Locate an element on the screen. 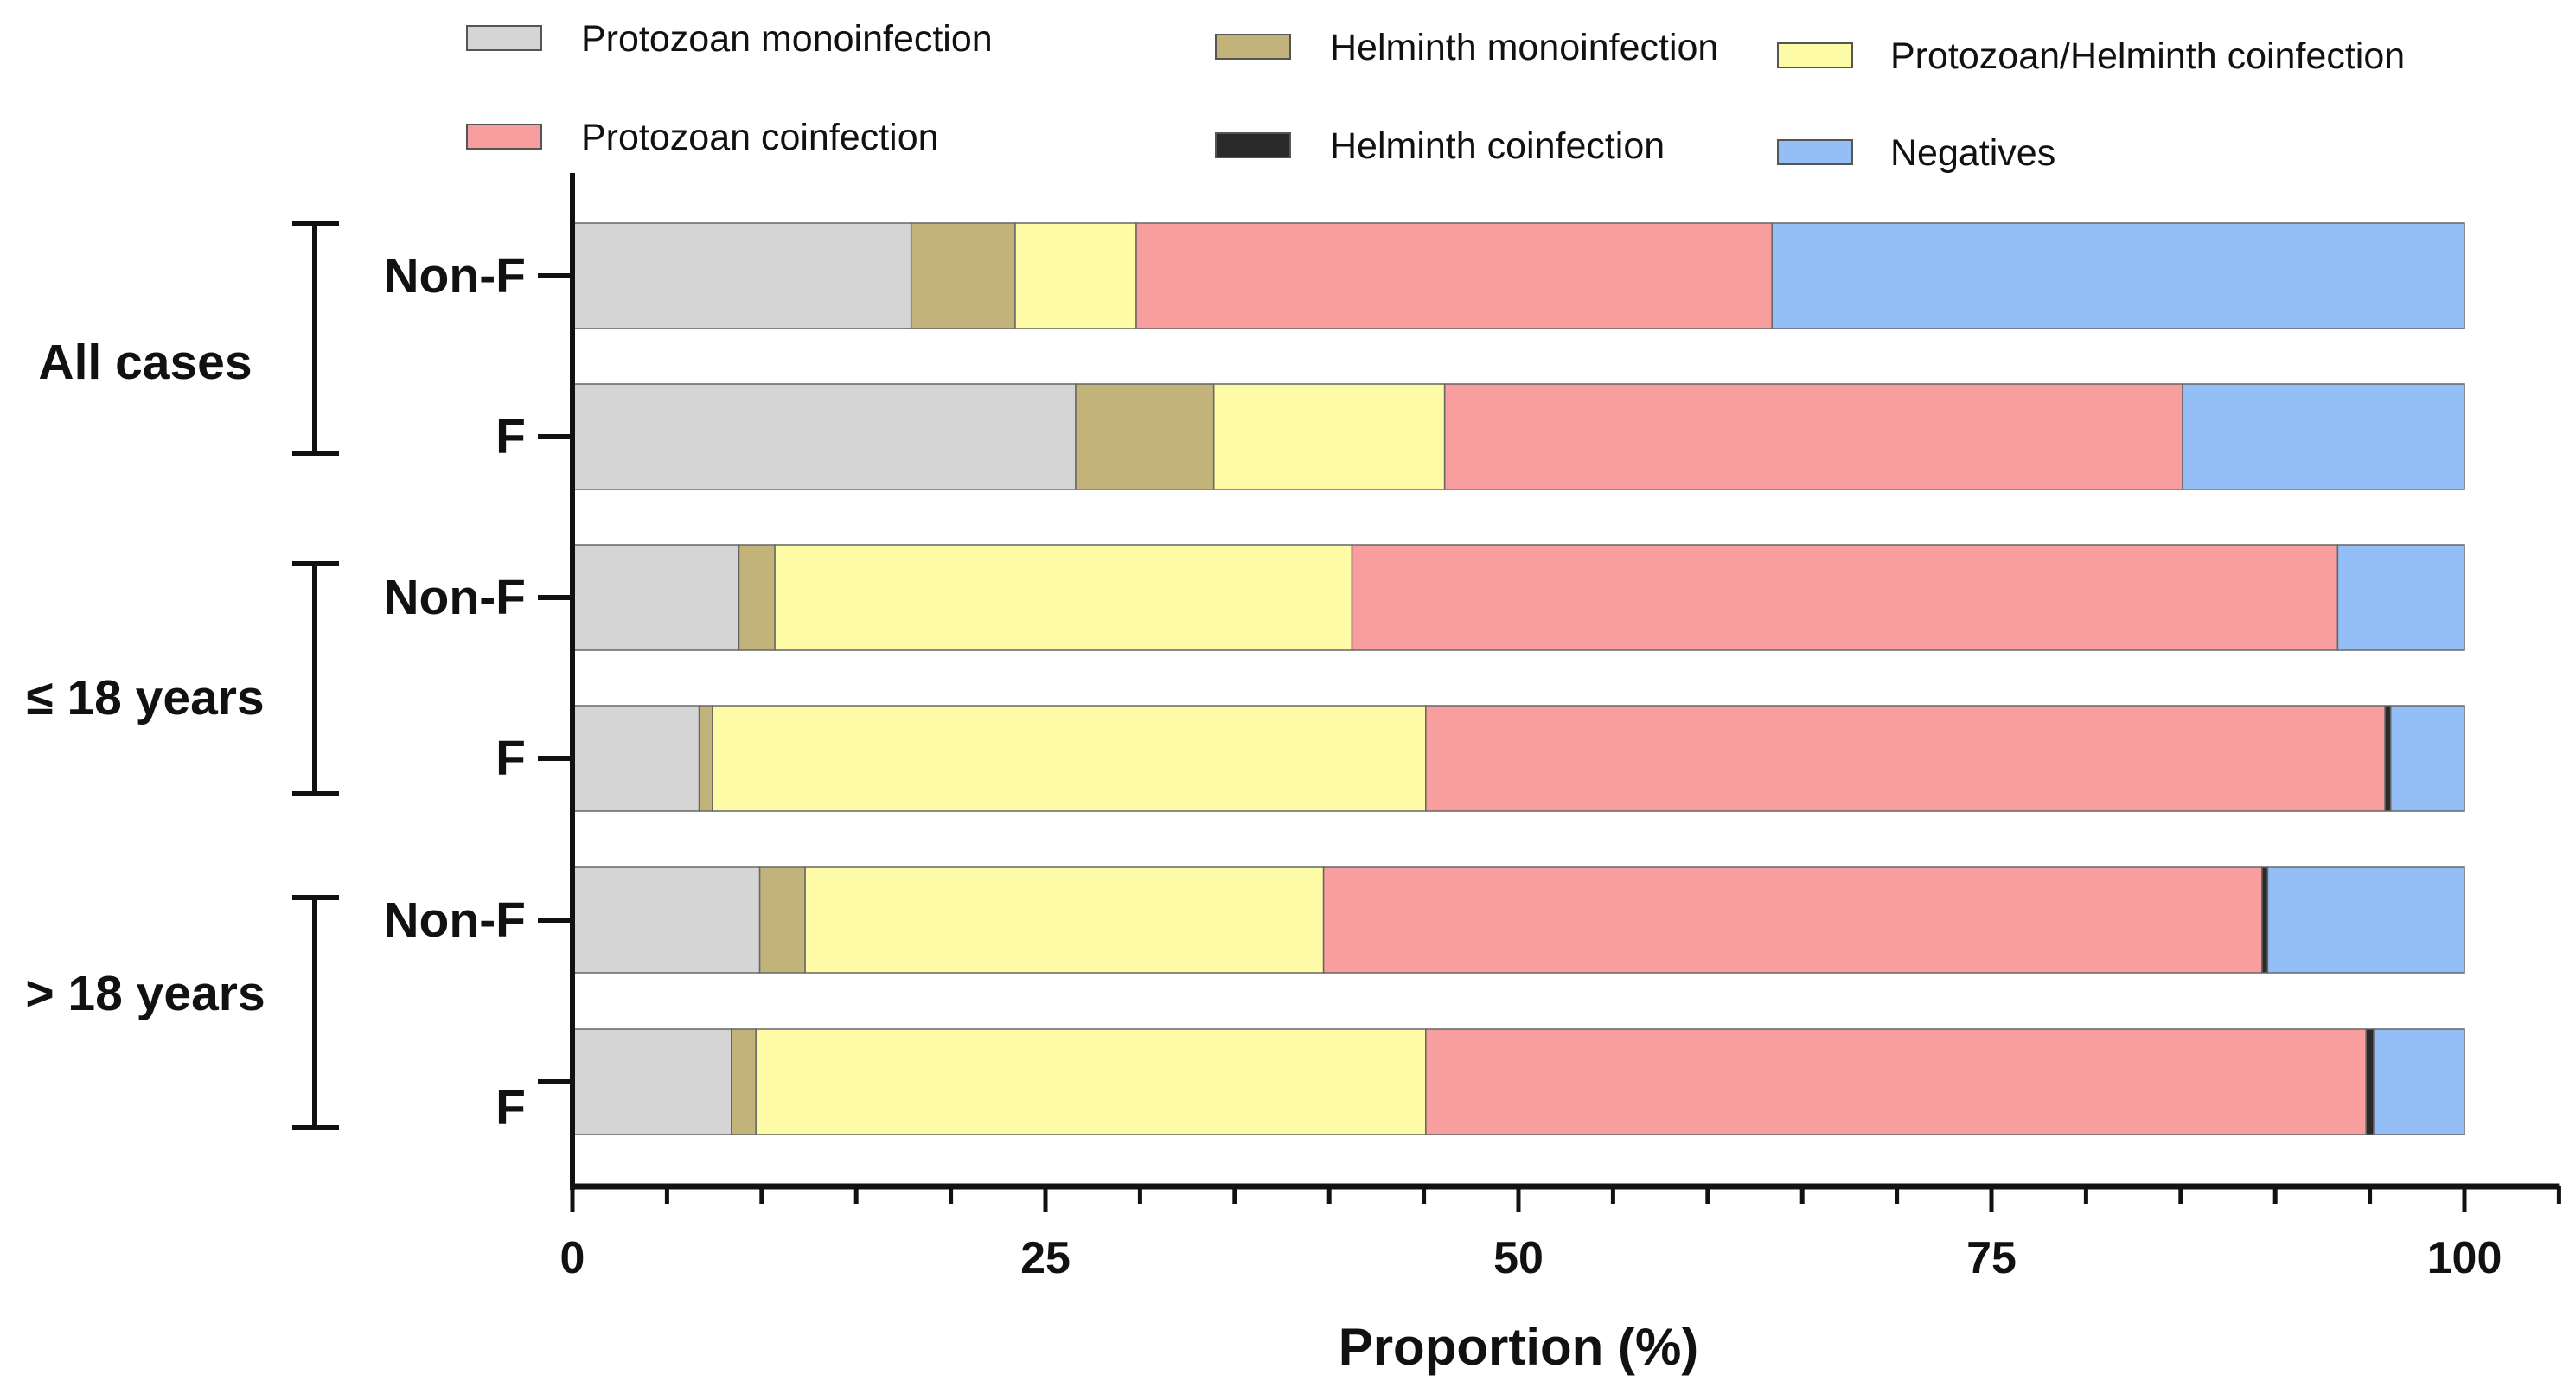 The image size is (2576, 1394). legend-label-protozoan-coinfection: Protozoan coinfection is located at coordinates (760, 138).